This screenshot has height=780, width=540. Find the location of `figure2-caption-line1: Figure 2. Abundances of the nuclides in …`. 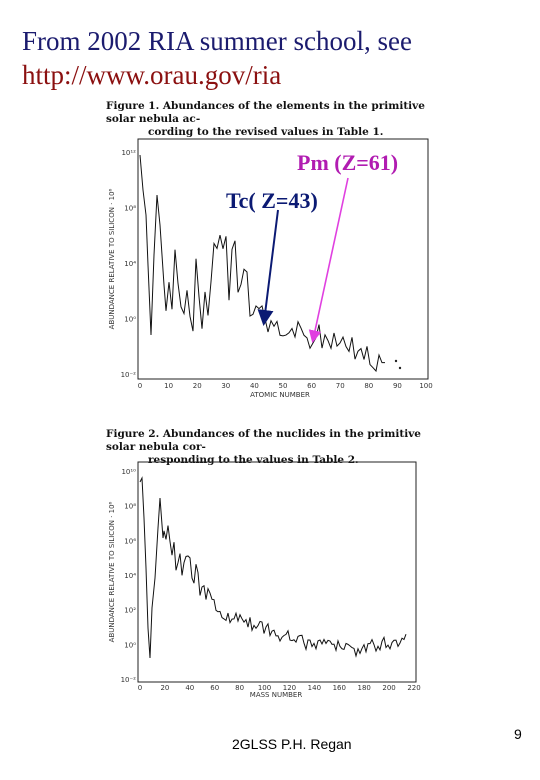

figure2-caption-line1: Figure 2. Abundances of the nuclides in … is located at coordinates (263, 440).